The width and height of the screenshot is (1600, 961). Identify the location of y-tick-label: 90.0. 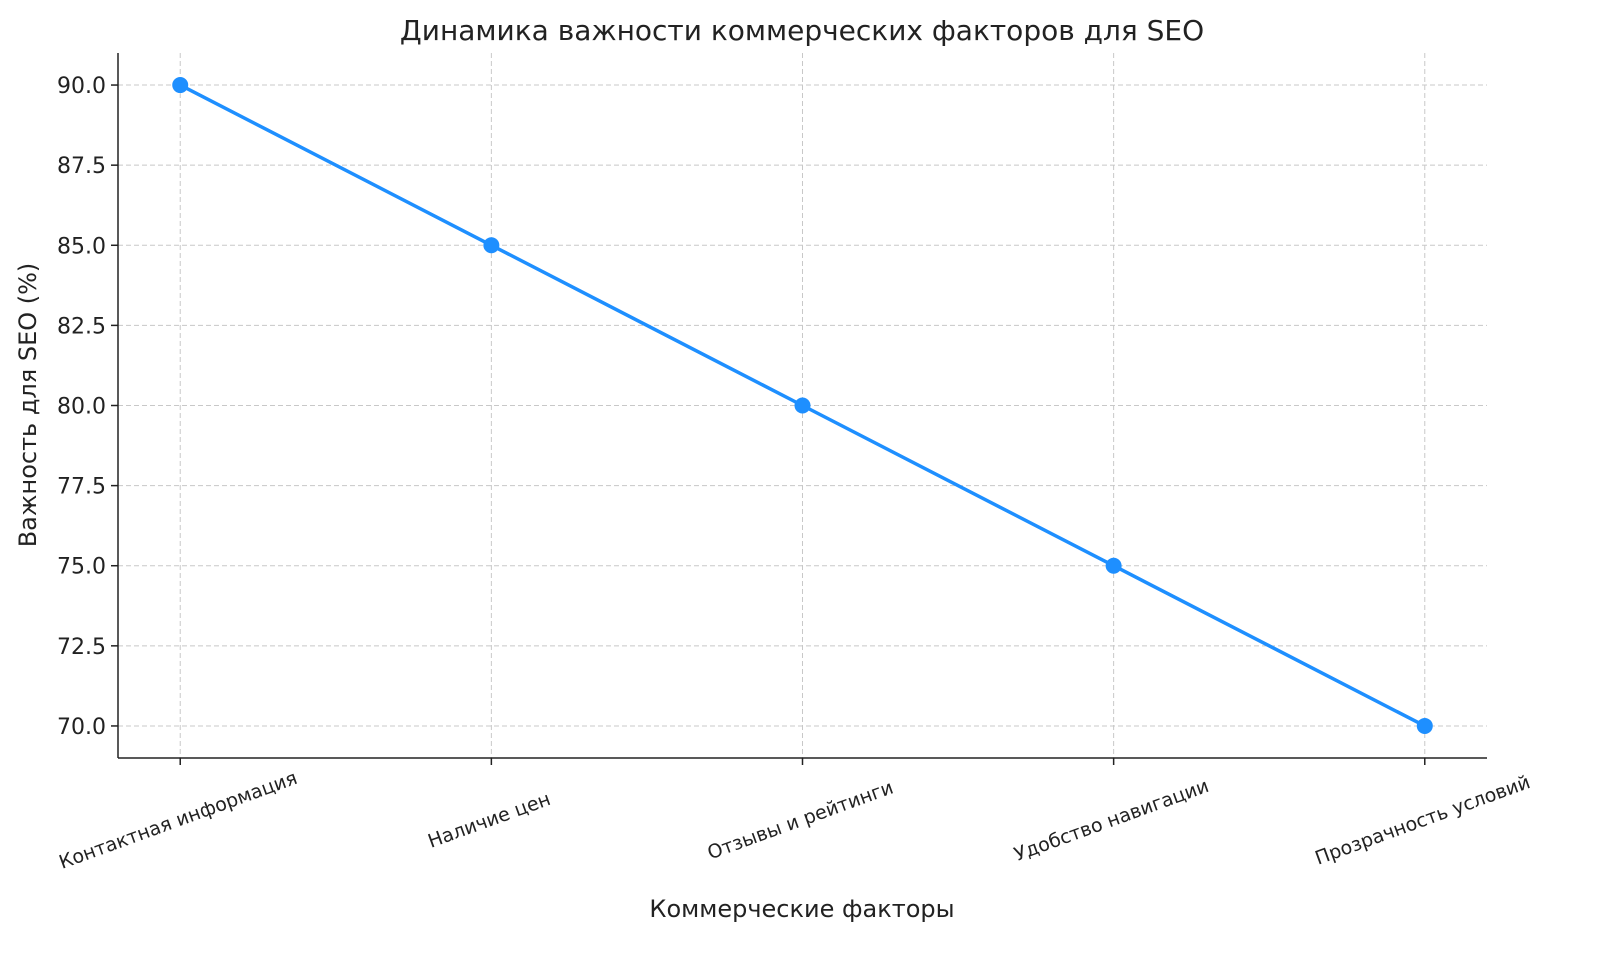
(81, 86).